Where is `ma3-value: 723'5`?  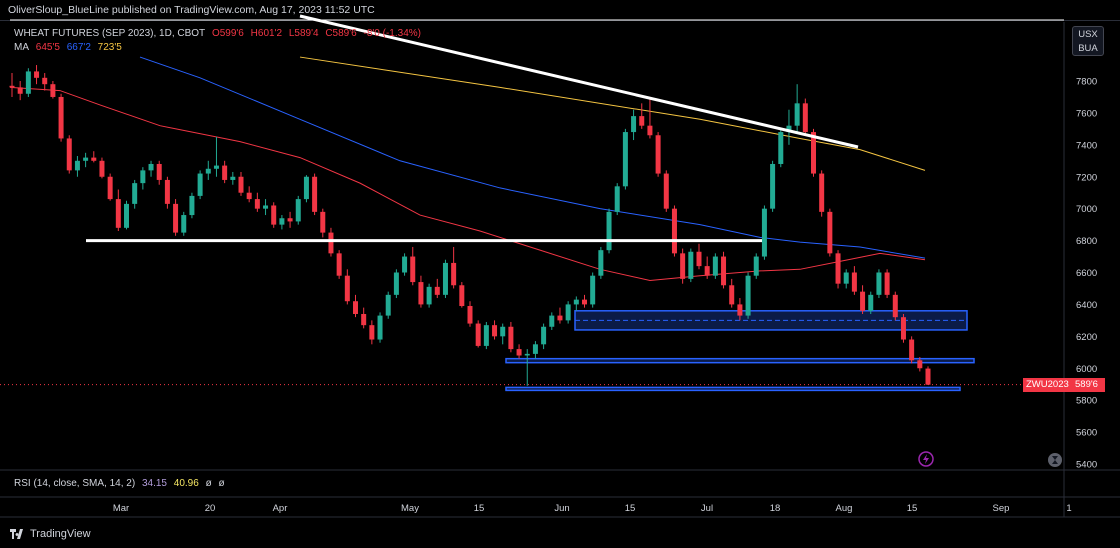
ma3-value: 723'5 is located at coordinates (109, 47).